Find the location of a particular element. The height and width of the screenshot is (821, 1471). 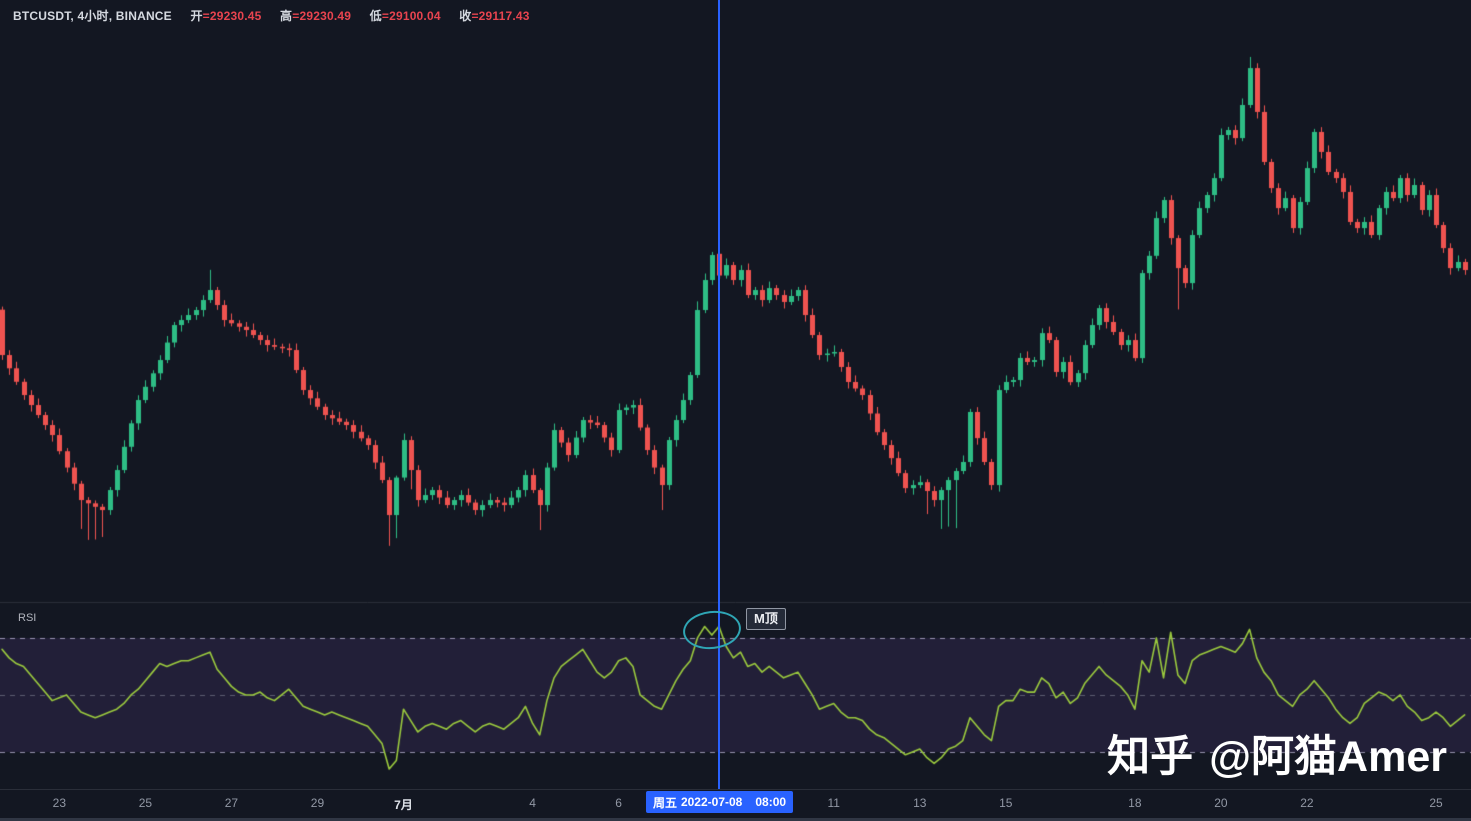

time-axis-tick: 22 is located at coordinates (1307, 803).